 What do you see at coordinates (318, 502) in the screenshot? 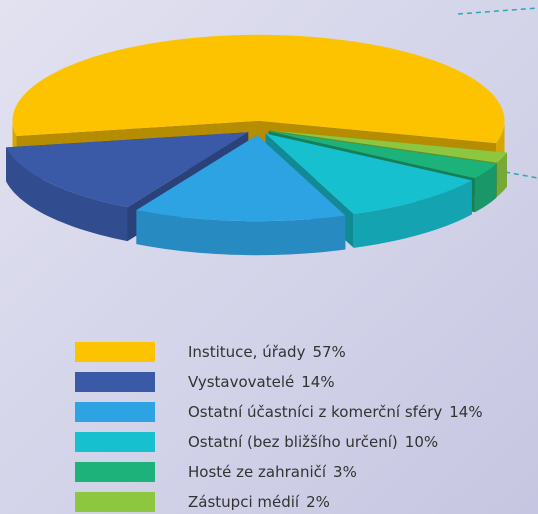
I see `legend-value: 2%` at bounding box center [318, 502].